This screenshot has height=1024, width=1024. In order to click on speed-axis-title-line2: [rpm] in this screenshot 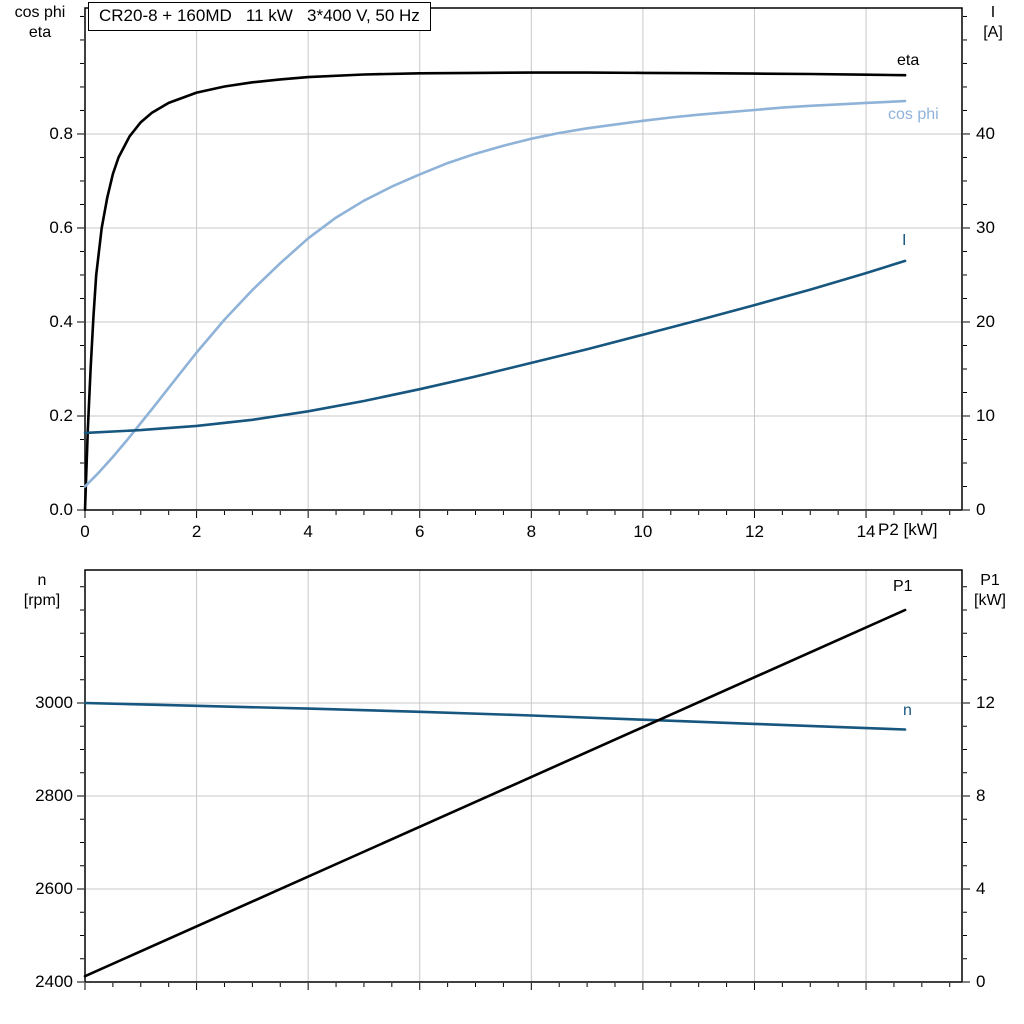, I will do `click(42, 600)`.